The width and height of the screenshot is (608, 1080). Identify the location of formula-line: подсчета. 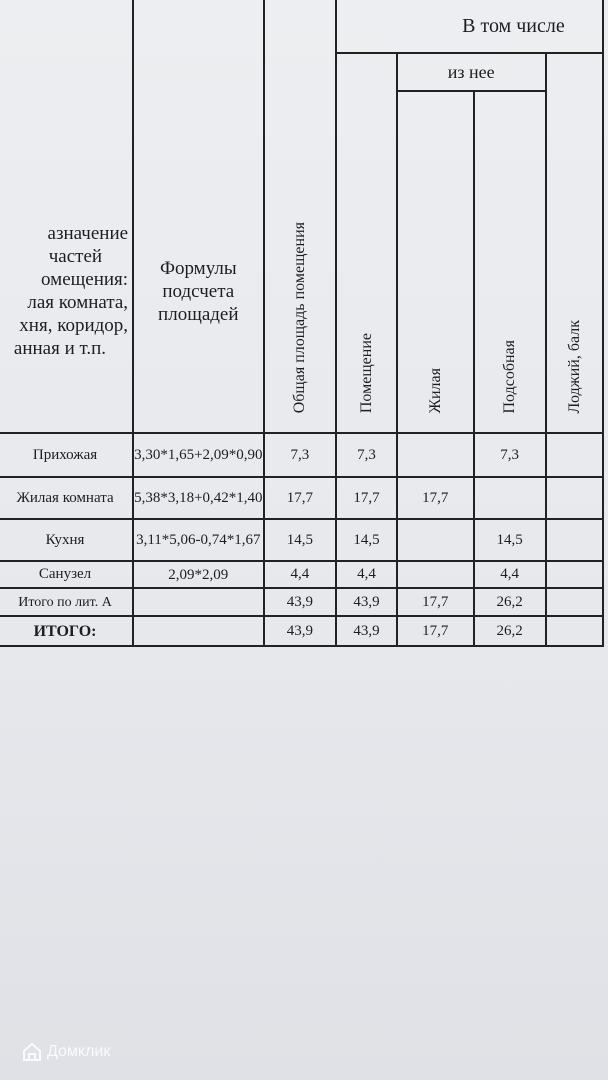
(198, 291).